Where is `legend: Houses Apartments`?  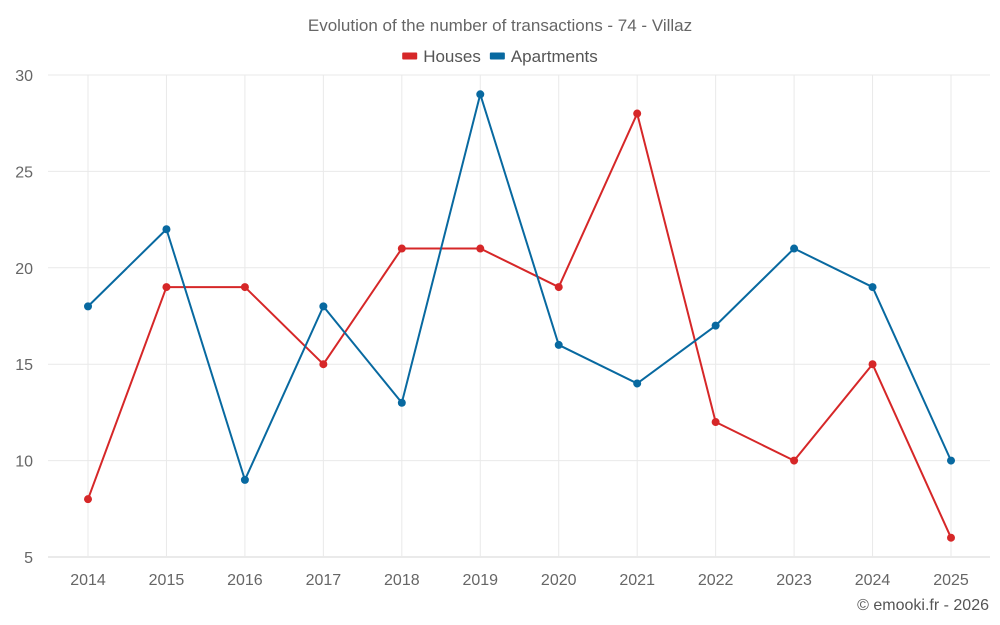 legend: Houses Apartments is located at coordinates (500, 56).